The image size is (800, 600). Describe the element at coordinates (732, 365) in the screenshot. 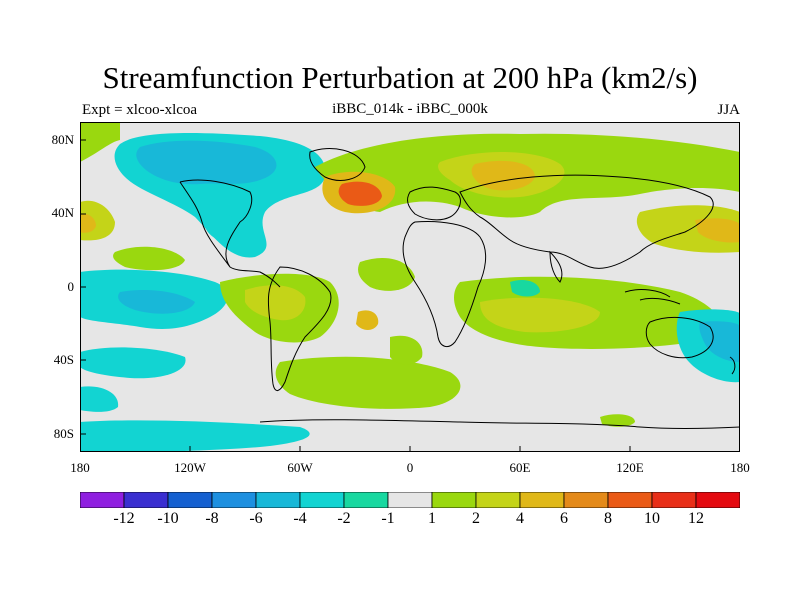

I see `coast-new-zealand` at that location.